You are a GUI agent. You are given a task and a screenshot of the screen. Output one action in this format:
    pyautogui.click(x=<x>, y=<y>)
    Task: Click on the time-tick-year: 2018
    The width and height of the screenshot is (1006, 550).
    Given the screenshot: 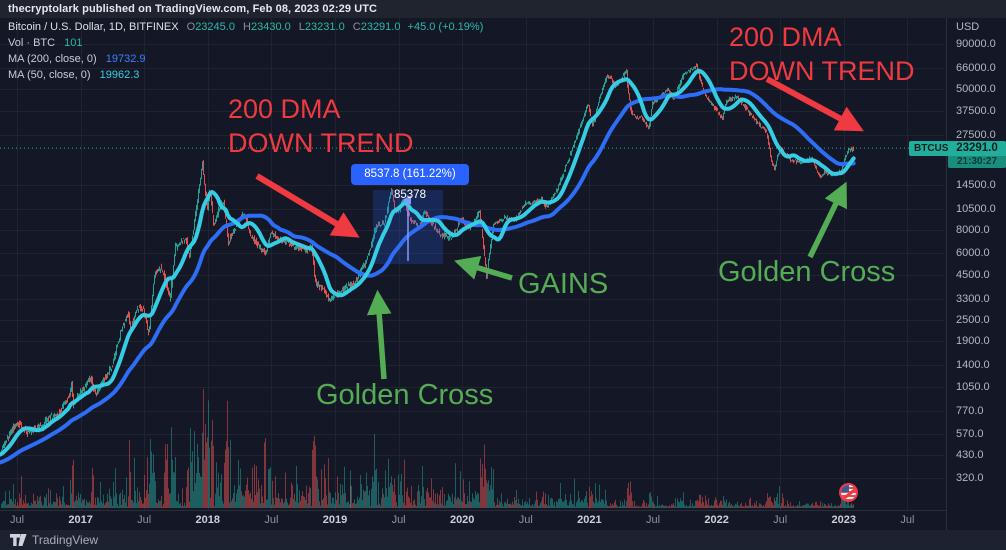 What is the action you would take?
    pyautogui.click(x=208, y=520)
    